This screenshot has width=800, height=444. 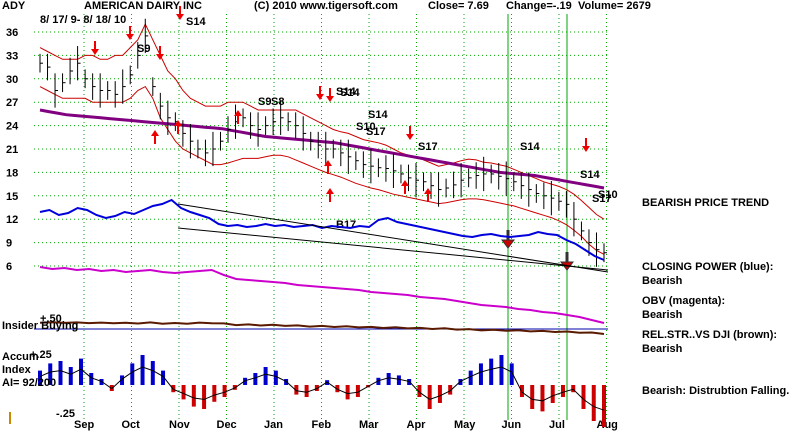 What do you see at coordinates (465, 425) in the screenshot?
I see `x-tick-May: May` at bounding box center [465, 425].